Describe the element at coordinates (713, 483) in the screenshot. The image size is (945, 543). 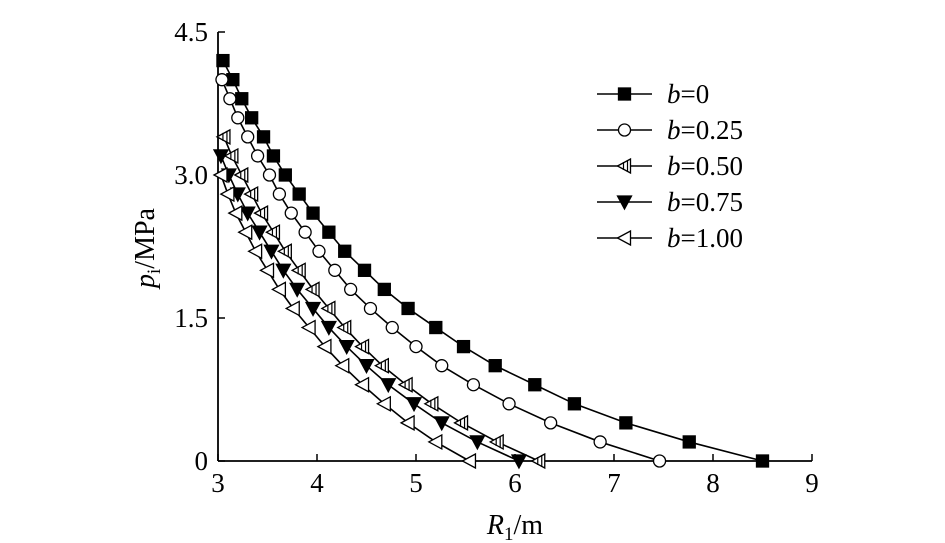
I see `x-tick-label: 8` at that location.